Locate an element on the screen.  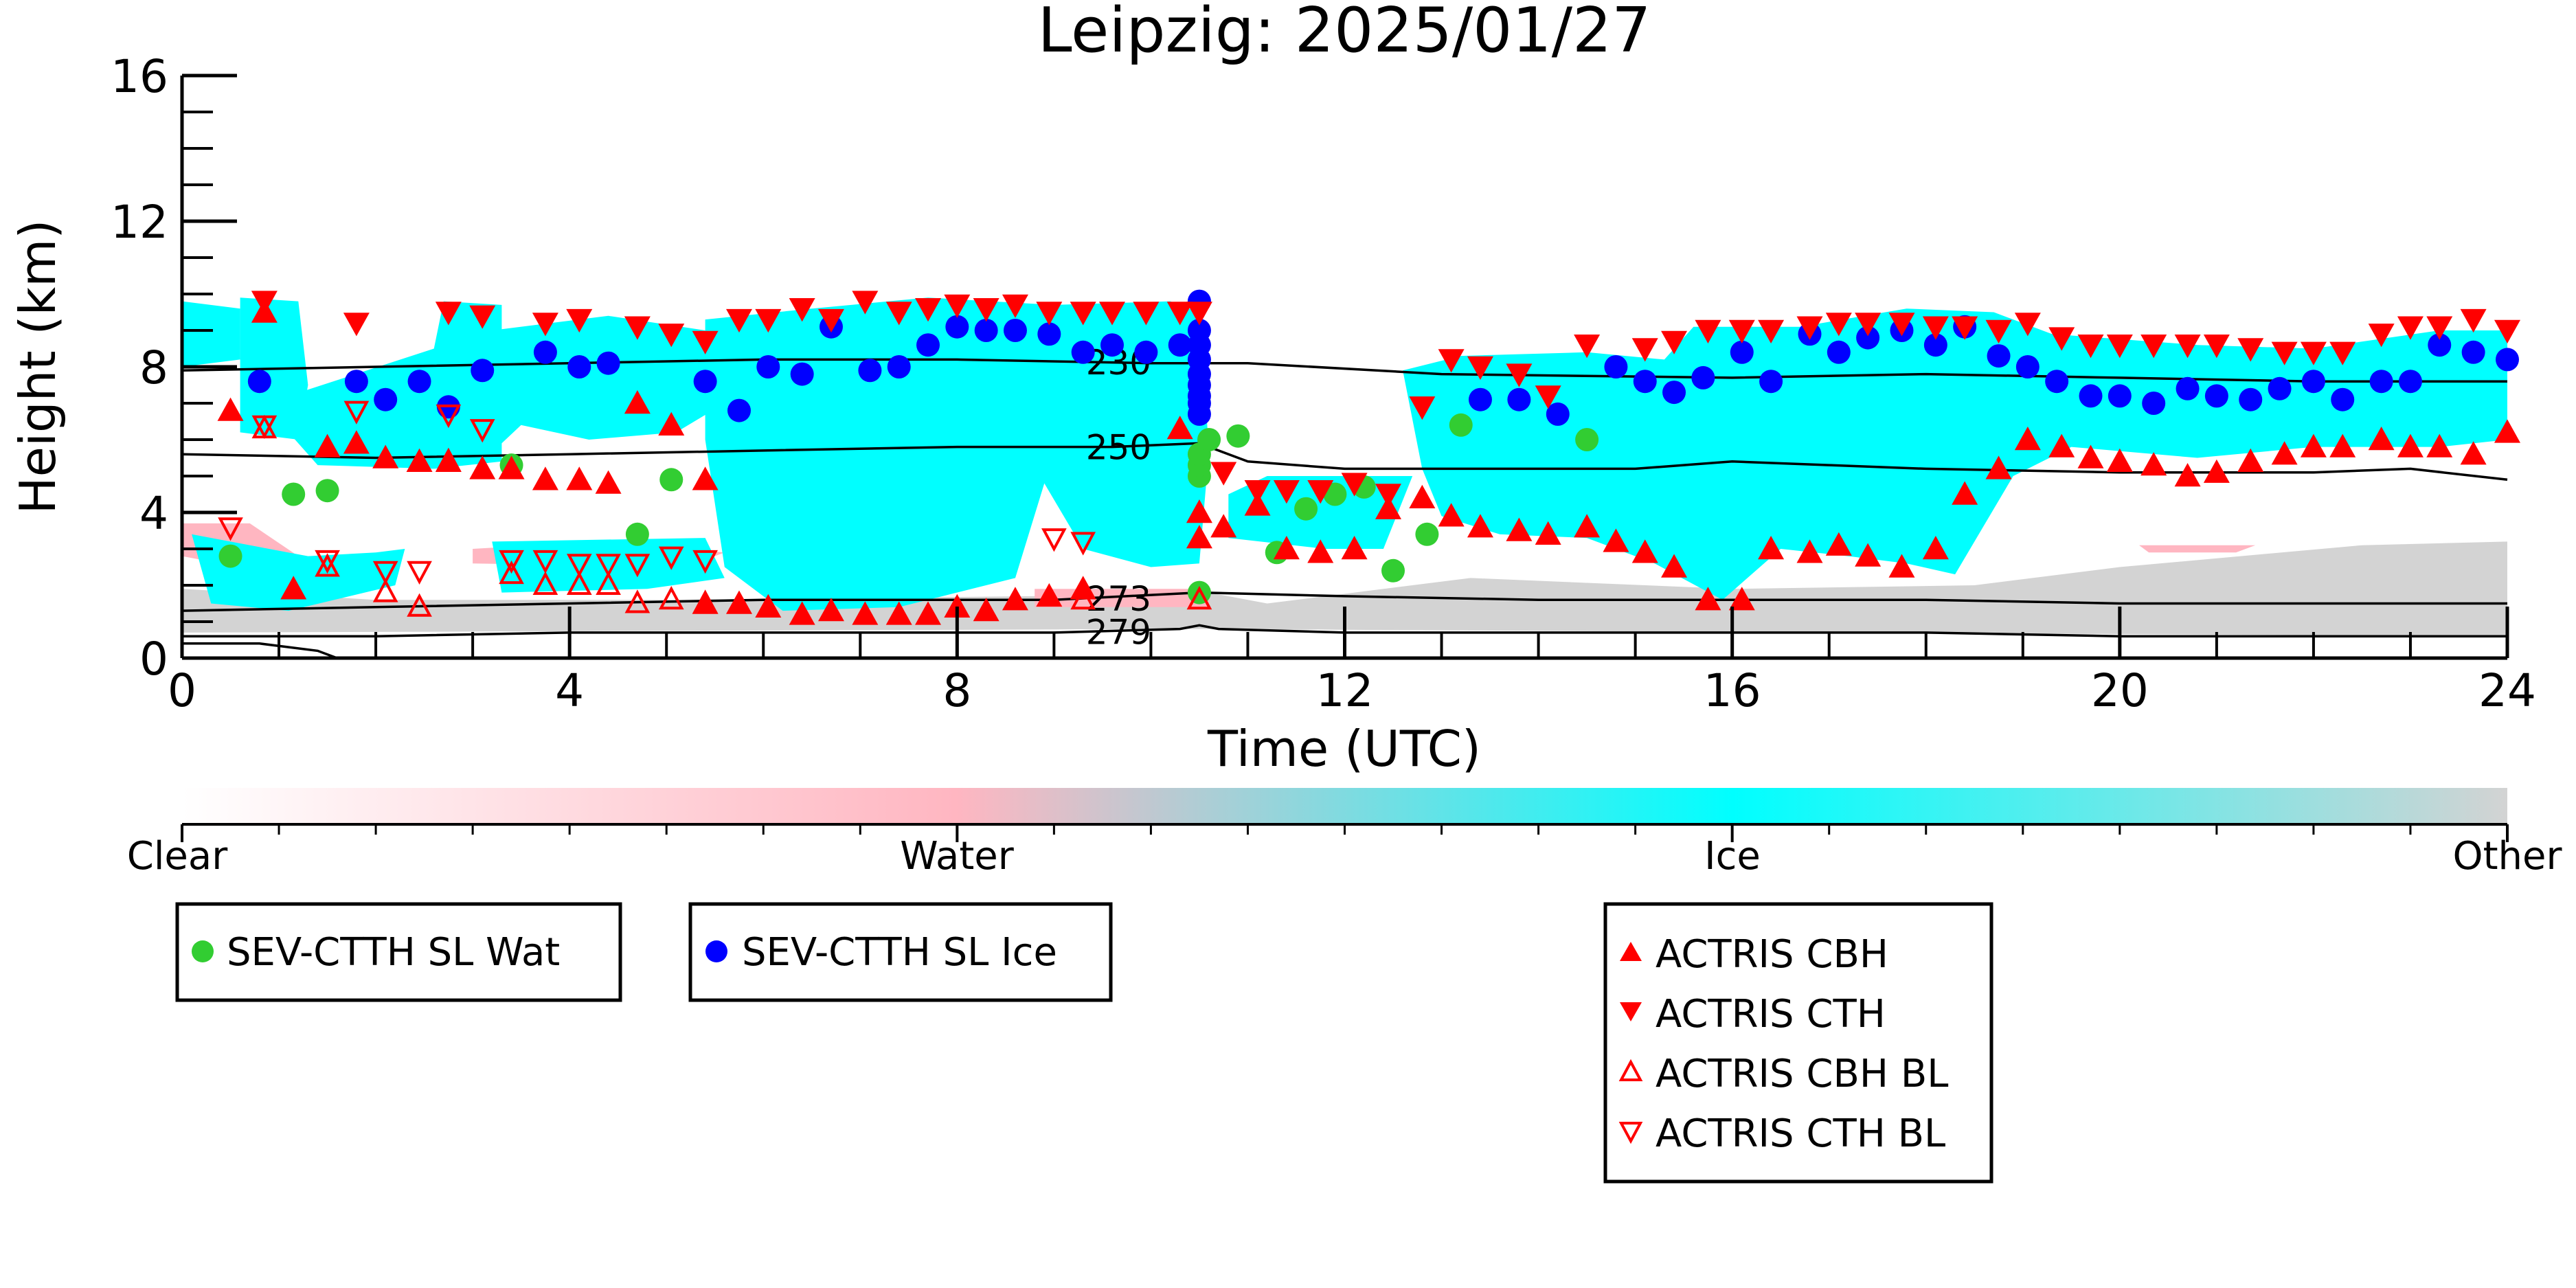
legend-sev-water: SEV-CTTH SL Wat is located at coordinates (398, 952).